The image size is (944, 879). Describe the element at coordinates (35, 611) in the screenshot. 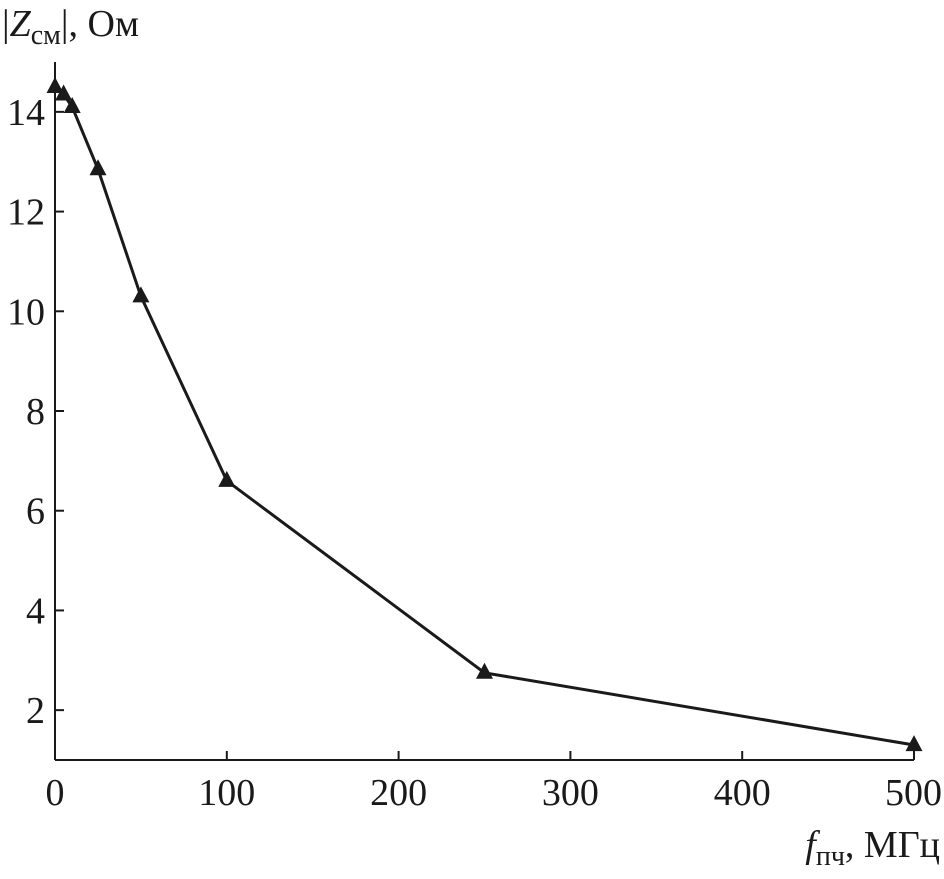

I see `y-tick-label-4: 4` at that location.